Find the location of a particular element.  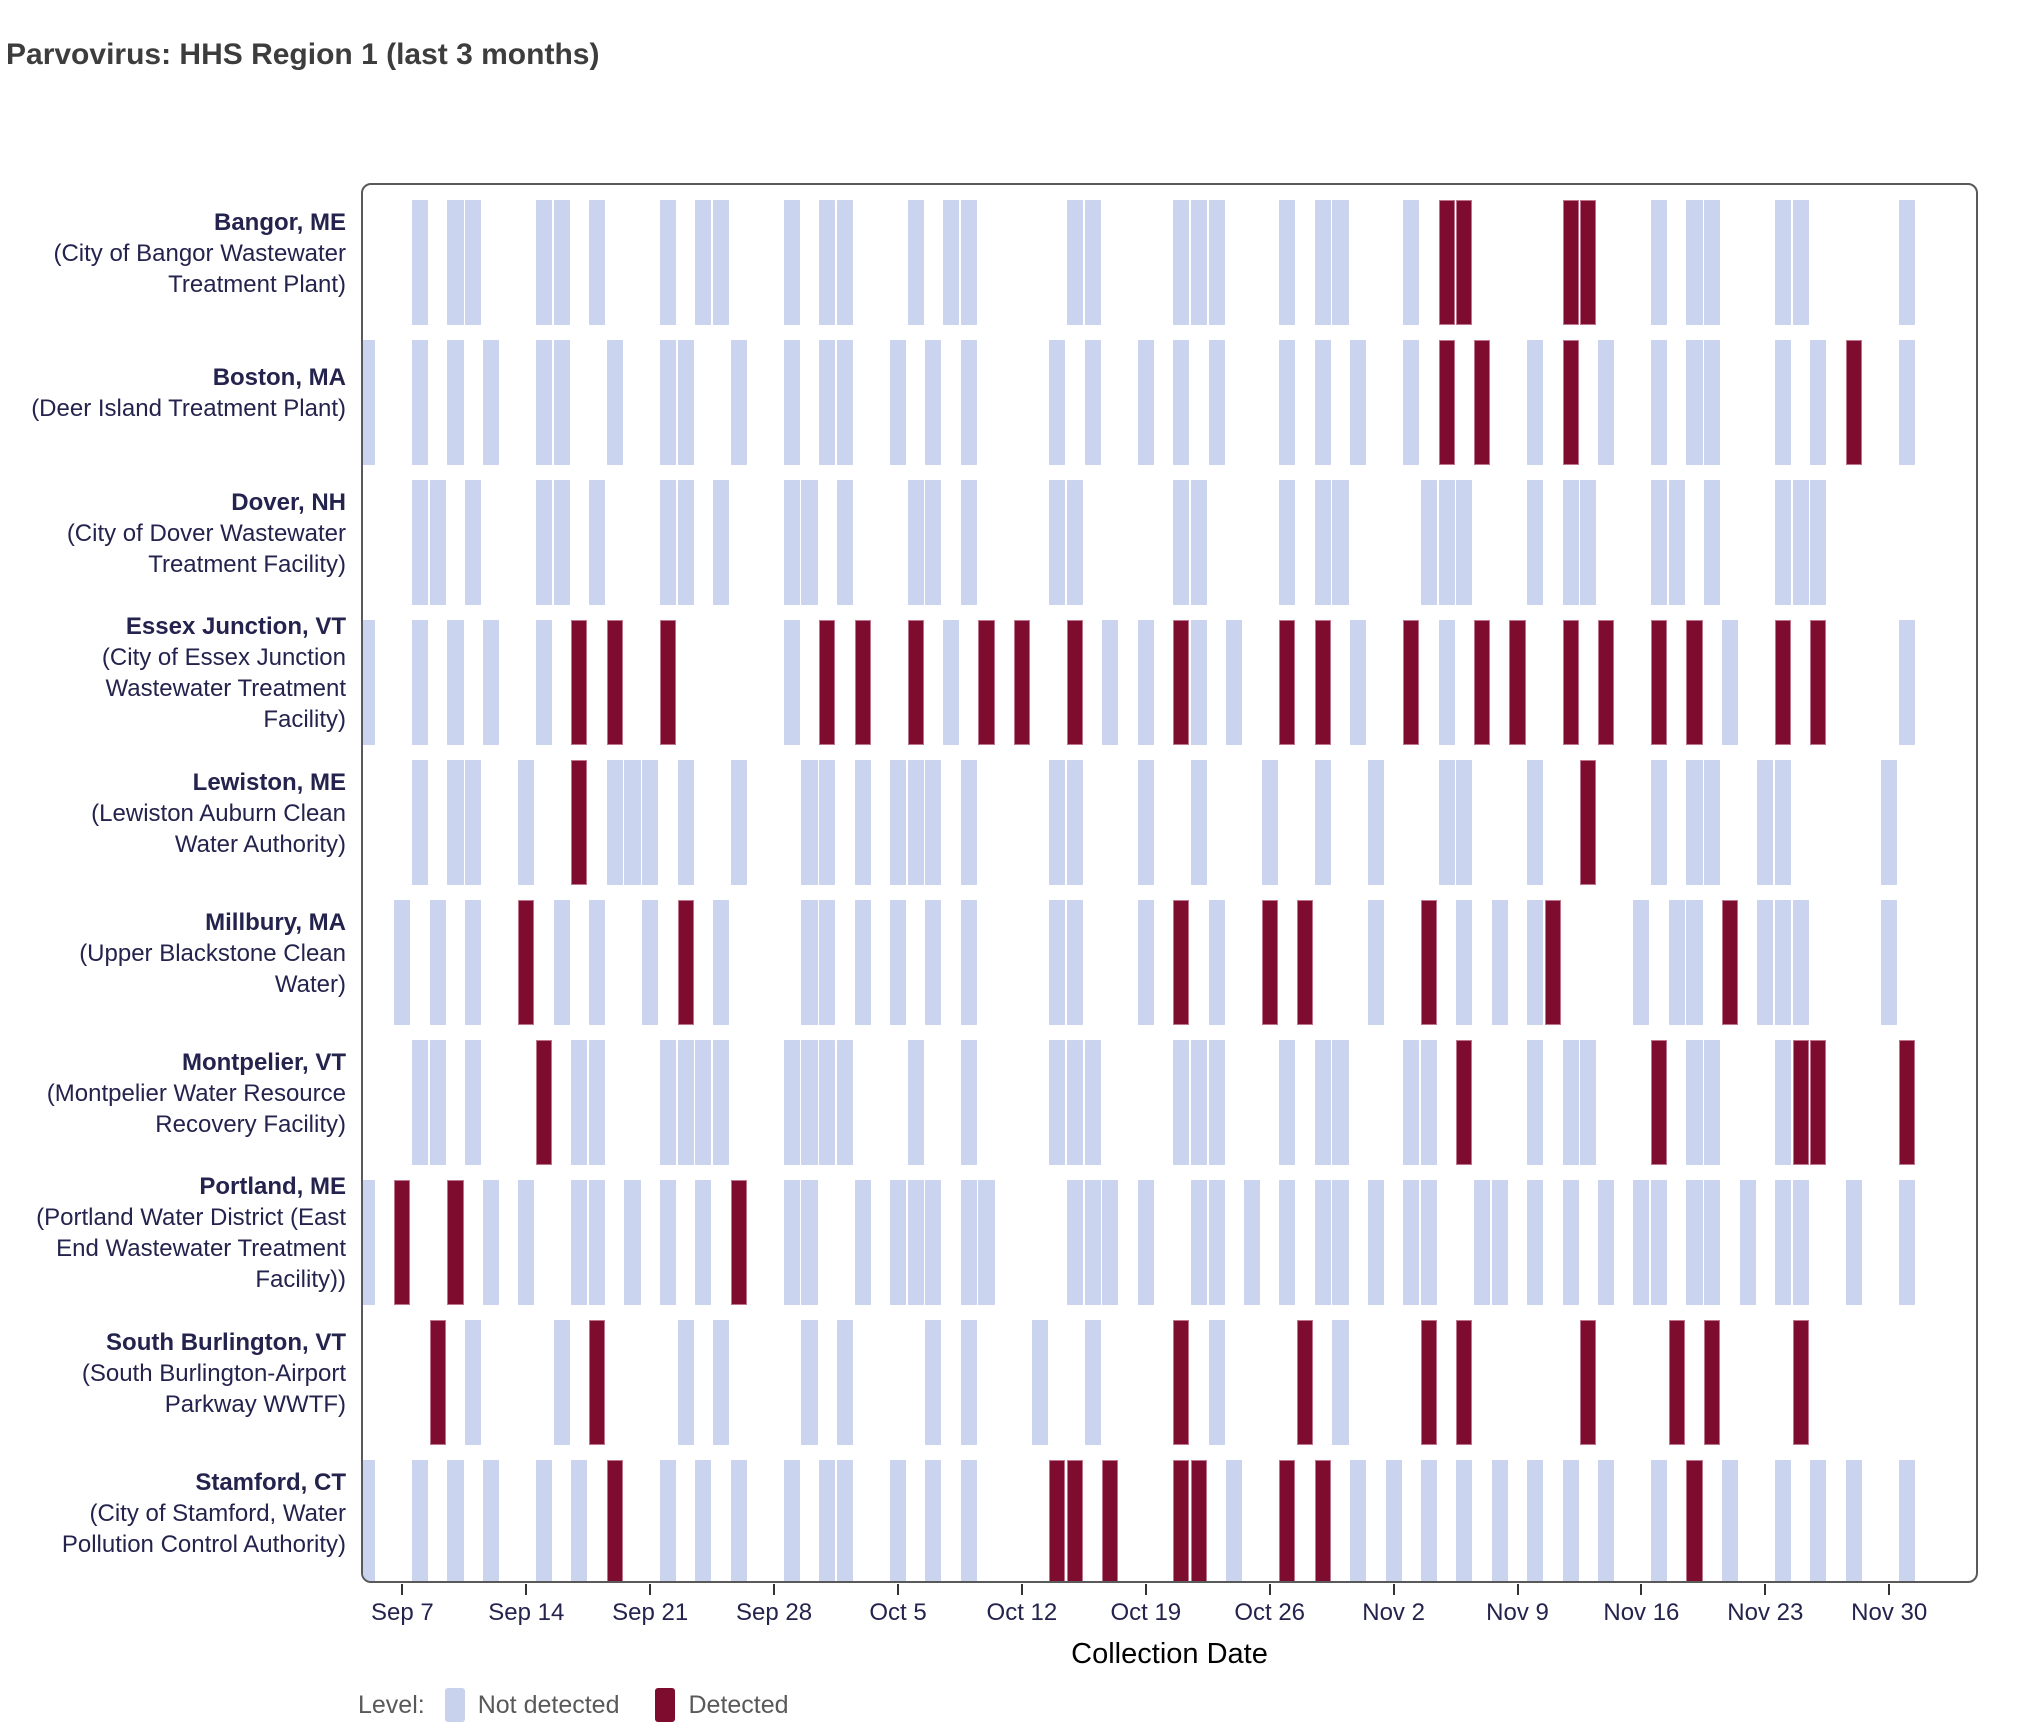

row-label-city: Bangor, ME is located at coordinates (279, 222).